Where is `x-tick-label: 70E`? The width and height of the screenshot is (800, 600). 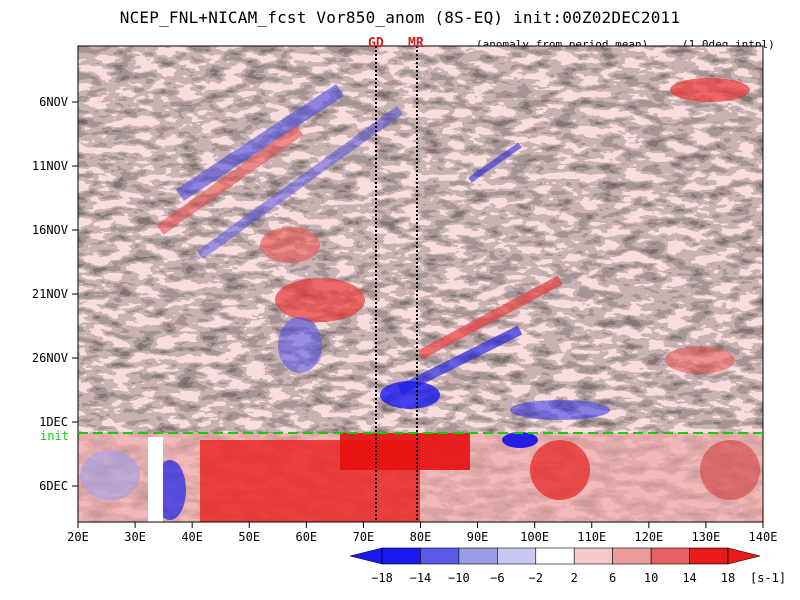
x-tick-label: 70E is located at coordinates (364, 537).